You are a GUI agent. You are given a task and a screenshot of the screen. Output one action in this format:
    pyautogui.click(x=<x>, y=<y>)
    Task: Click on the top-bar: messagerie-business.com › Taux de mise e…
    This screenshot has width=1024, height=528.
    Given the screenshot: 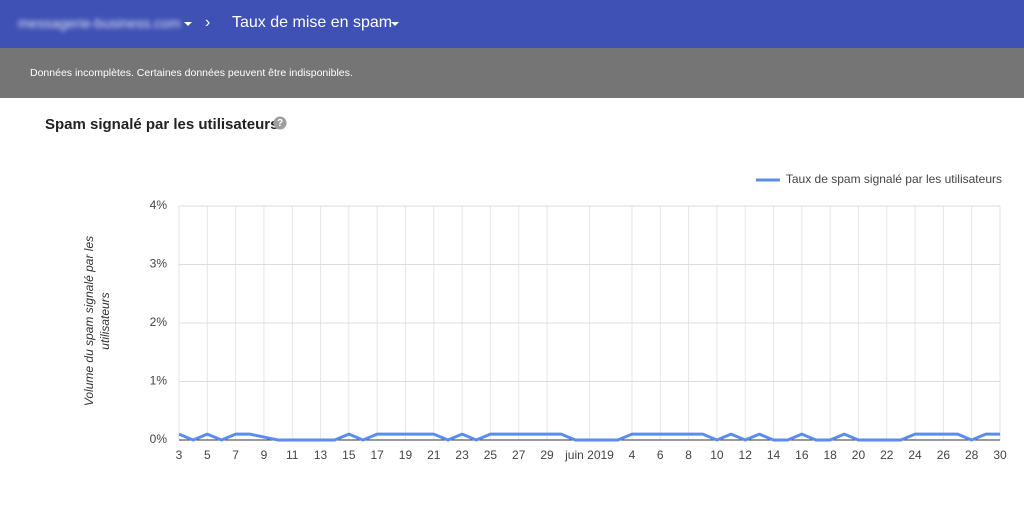 What is the action you would take?
    pyautogui.click(x=512, y=24)
    